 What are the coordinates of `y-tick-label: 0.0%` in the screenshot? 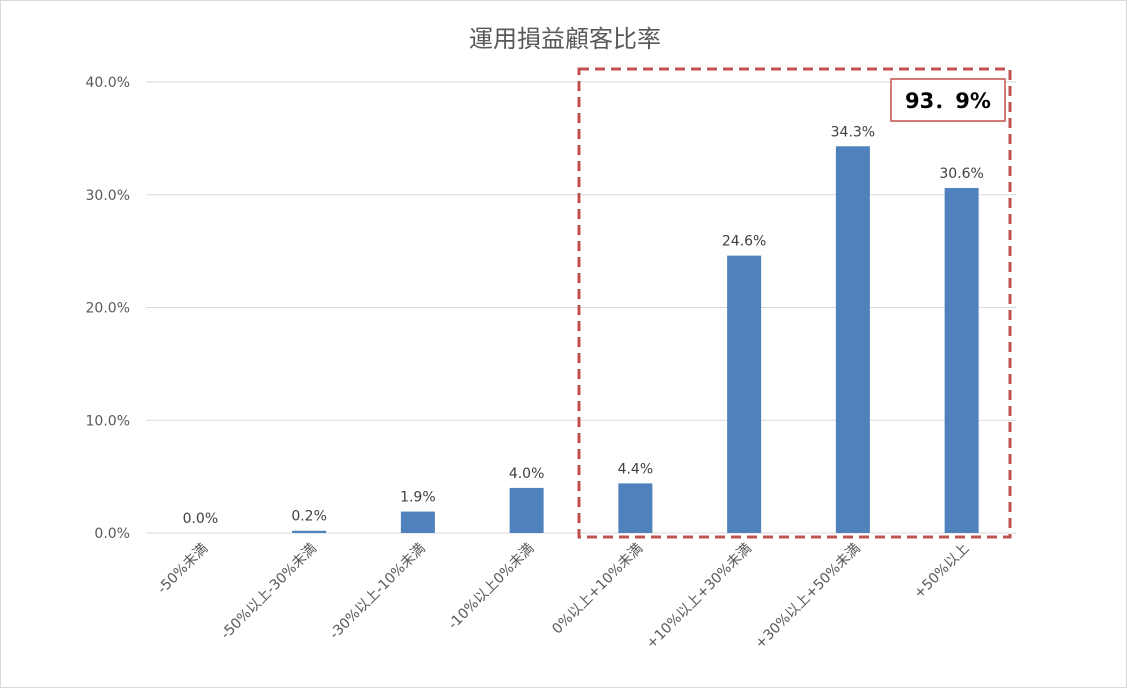 It's located at (112, 534).